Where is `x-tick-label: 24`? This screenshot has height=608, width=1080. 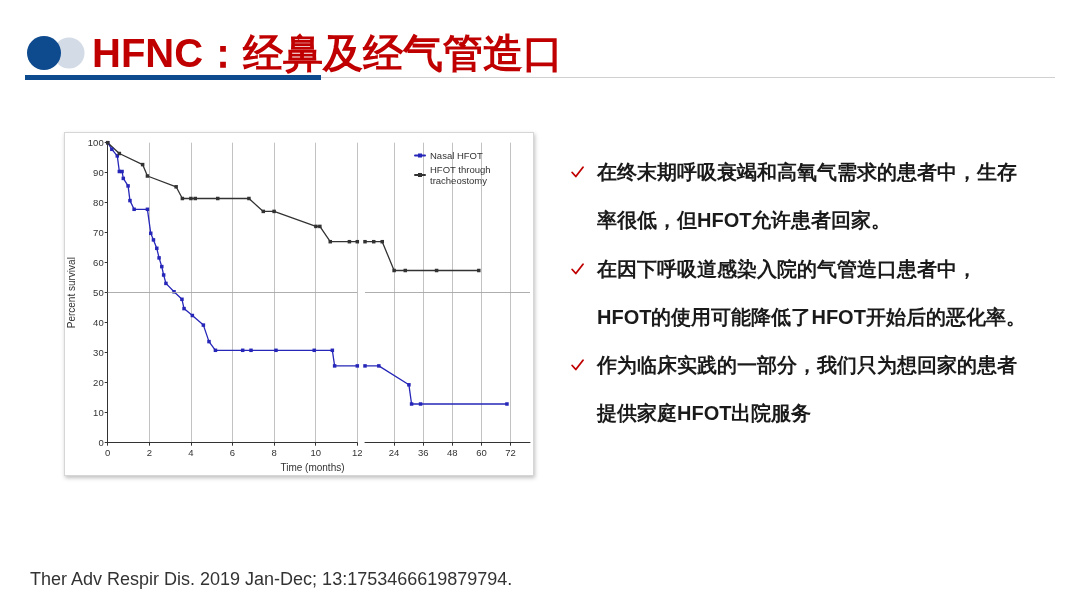
x-tick-label: 24 is located at coordinates (394, 453).